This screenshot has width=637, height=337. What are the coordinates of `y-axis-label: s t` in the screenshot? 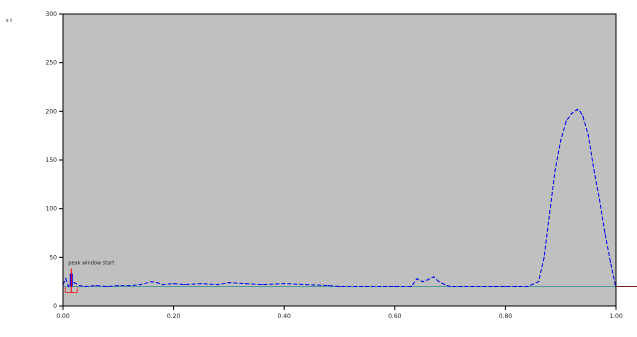 It's located at (9, 21).